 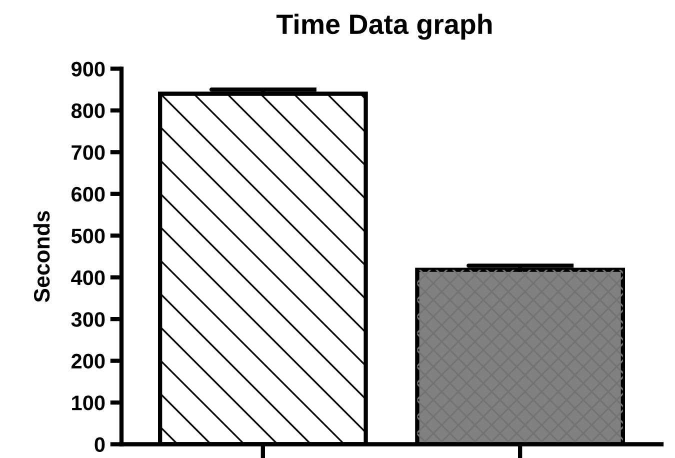 I want to click on y-tick-label: 600, so click(x=88, y=194).